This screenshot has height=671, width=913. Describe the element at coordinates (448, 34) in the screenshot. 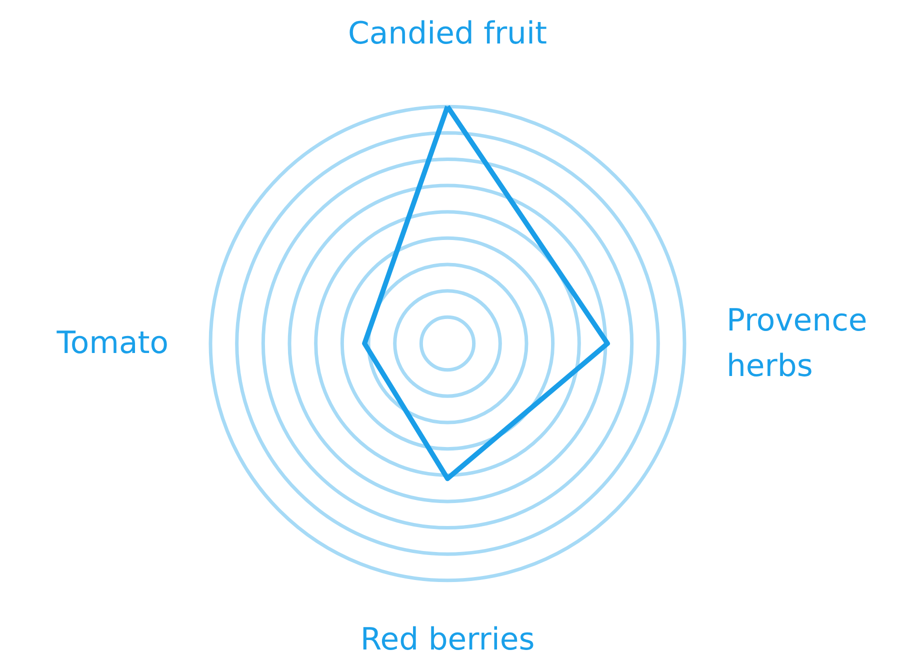

I see `spoke-label: Candied fruit` at that location.